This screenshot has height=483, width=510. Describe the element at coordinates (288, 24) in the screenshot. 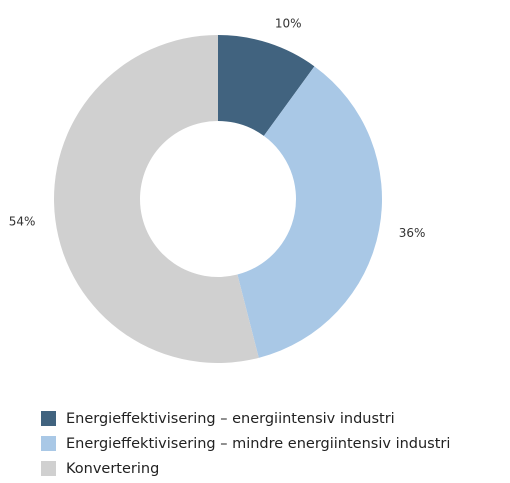

I see `data-label-energiintensiv: 10%` at that location.